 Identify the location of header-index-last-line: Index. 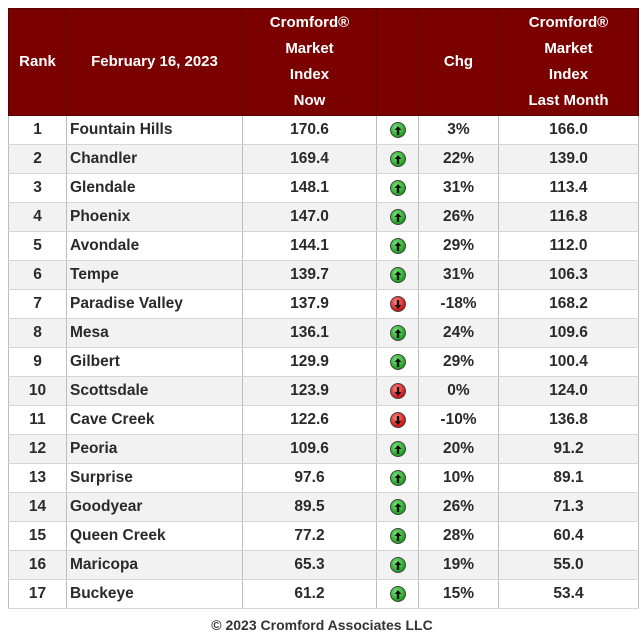
(568, 74).